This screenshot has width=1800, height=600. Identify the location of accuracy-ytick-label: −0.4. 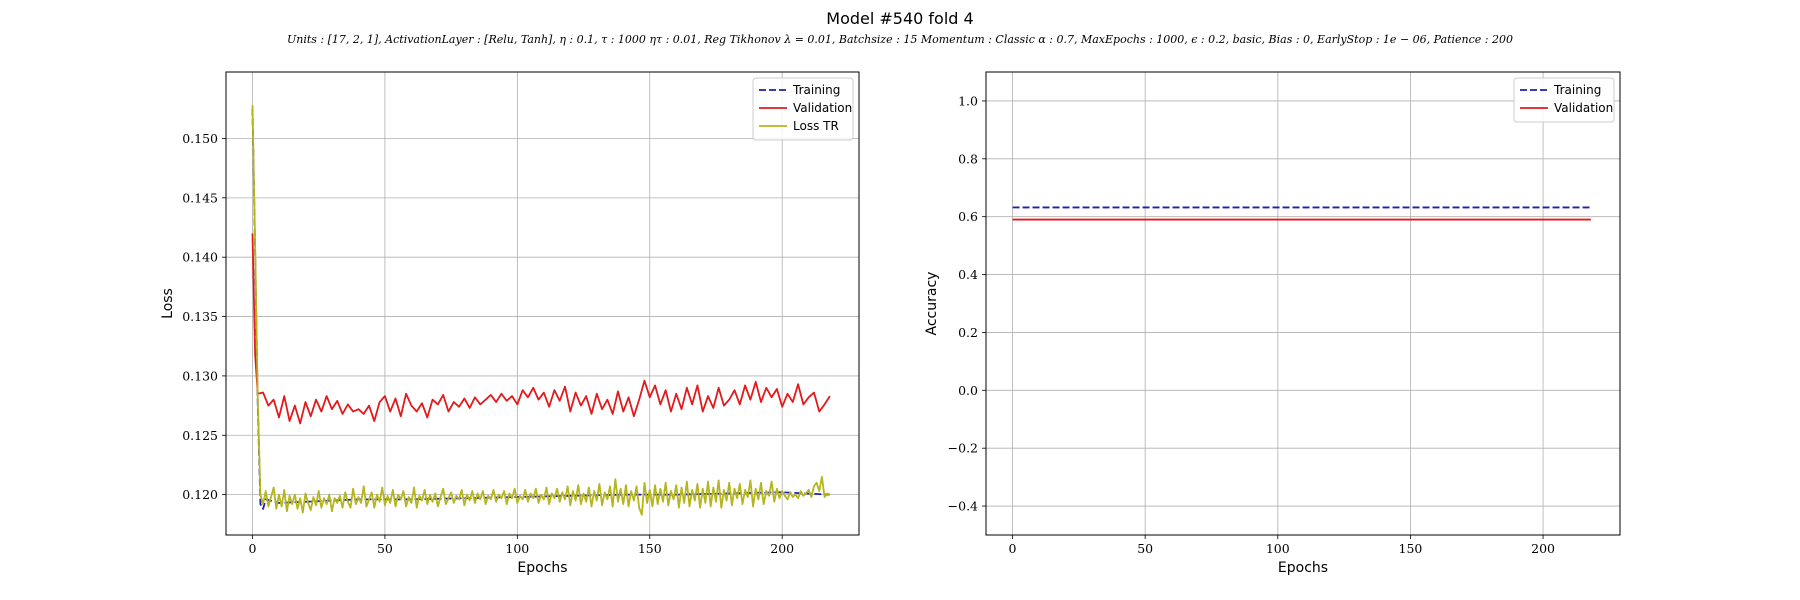
(963, 506).